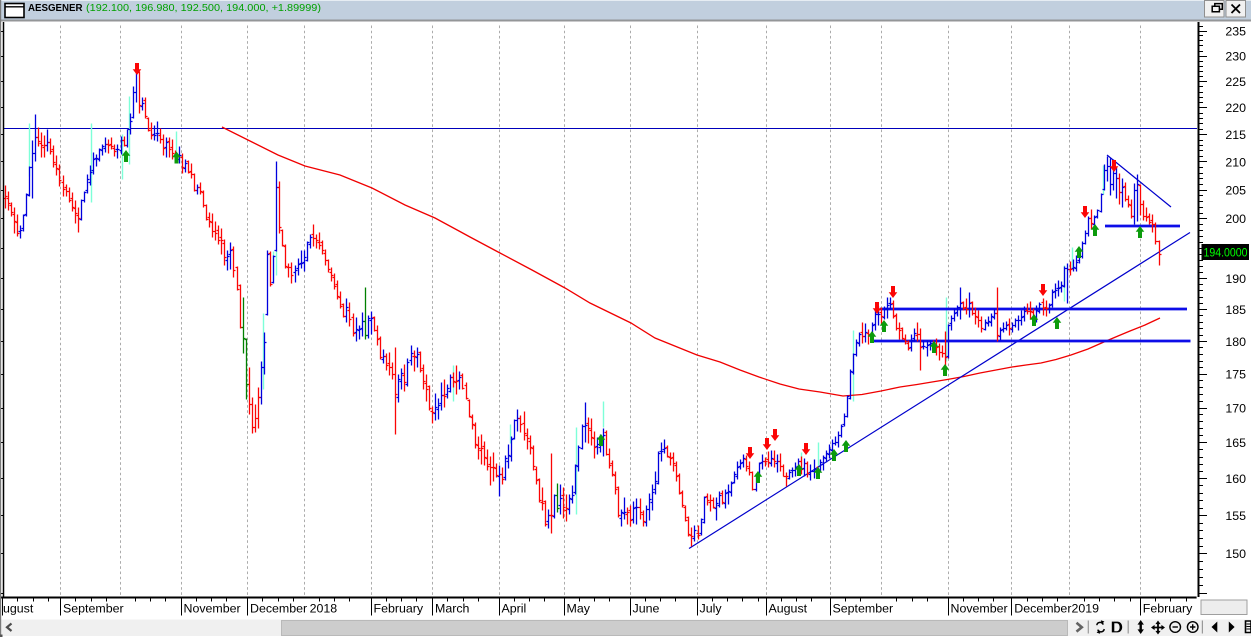 This screenshot has width=1251, height=642. I want to click on svg-text: 194.0000, so click(1226, 253).